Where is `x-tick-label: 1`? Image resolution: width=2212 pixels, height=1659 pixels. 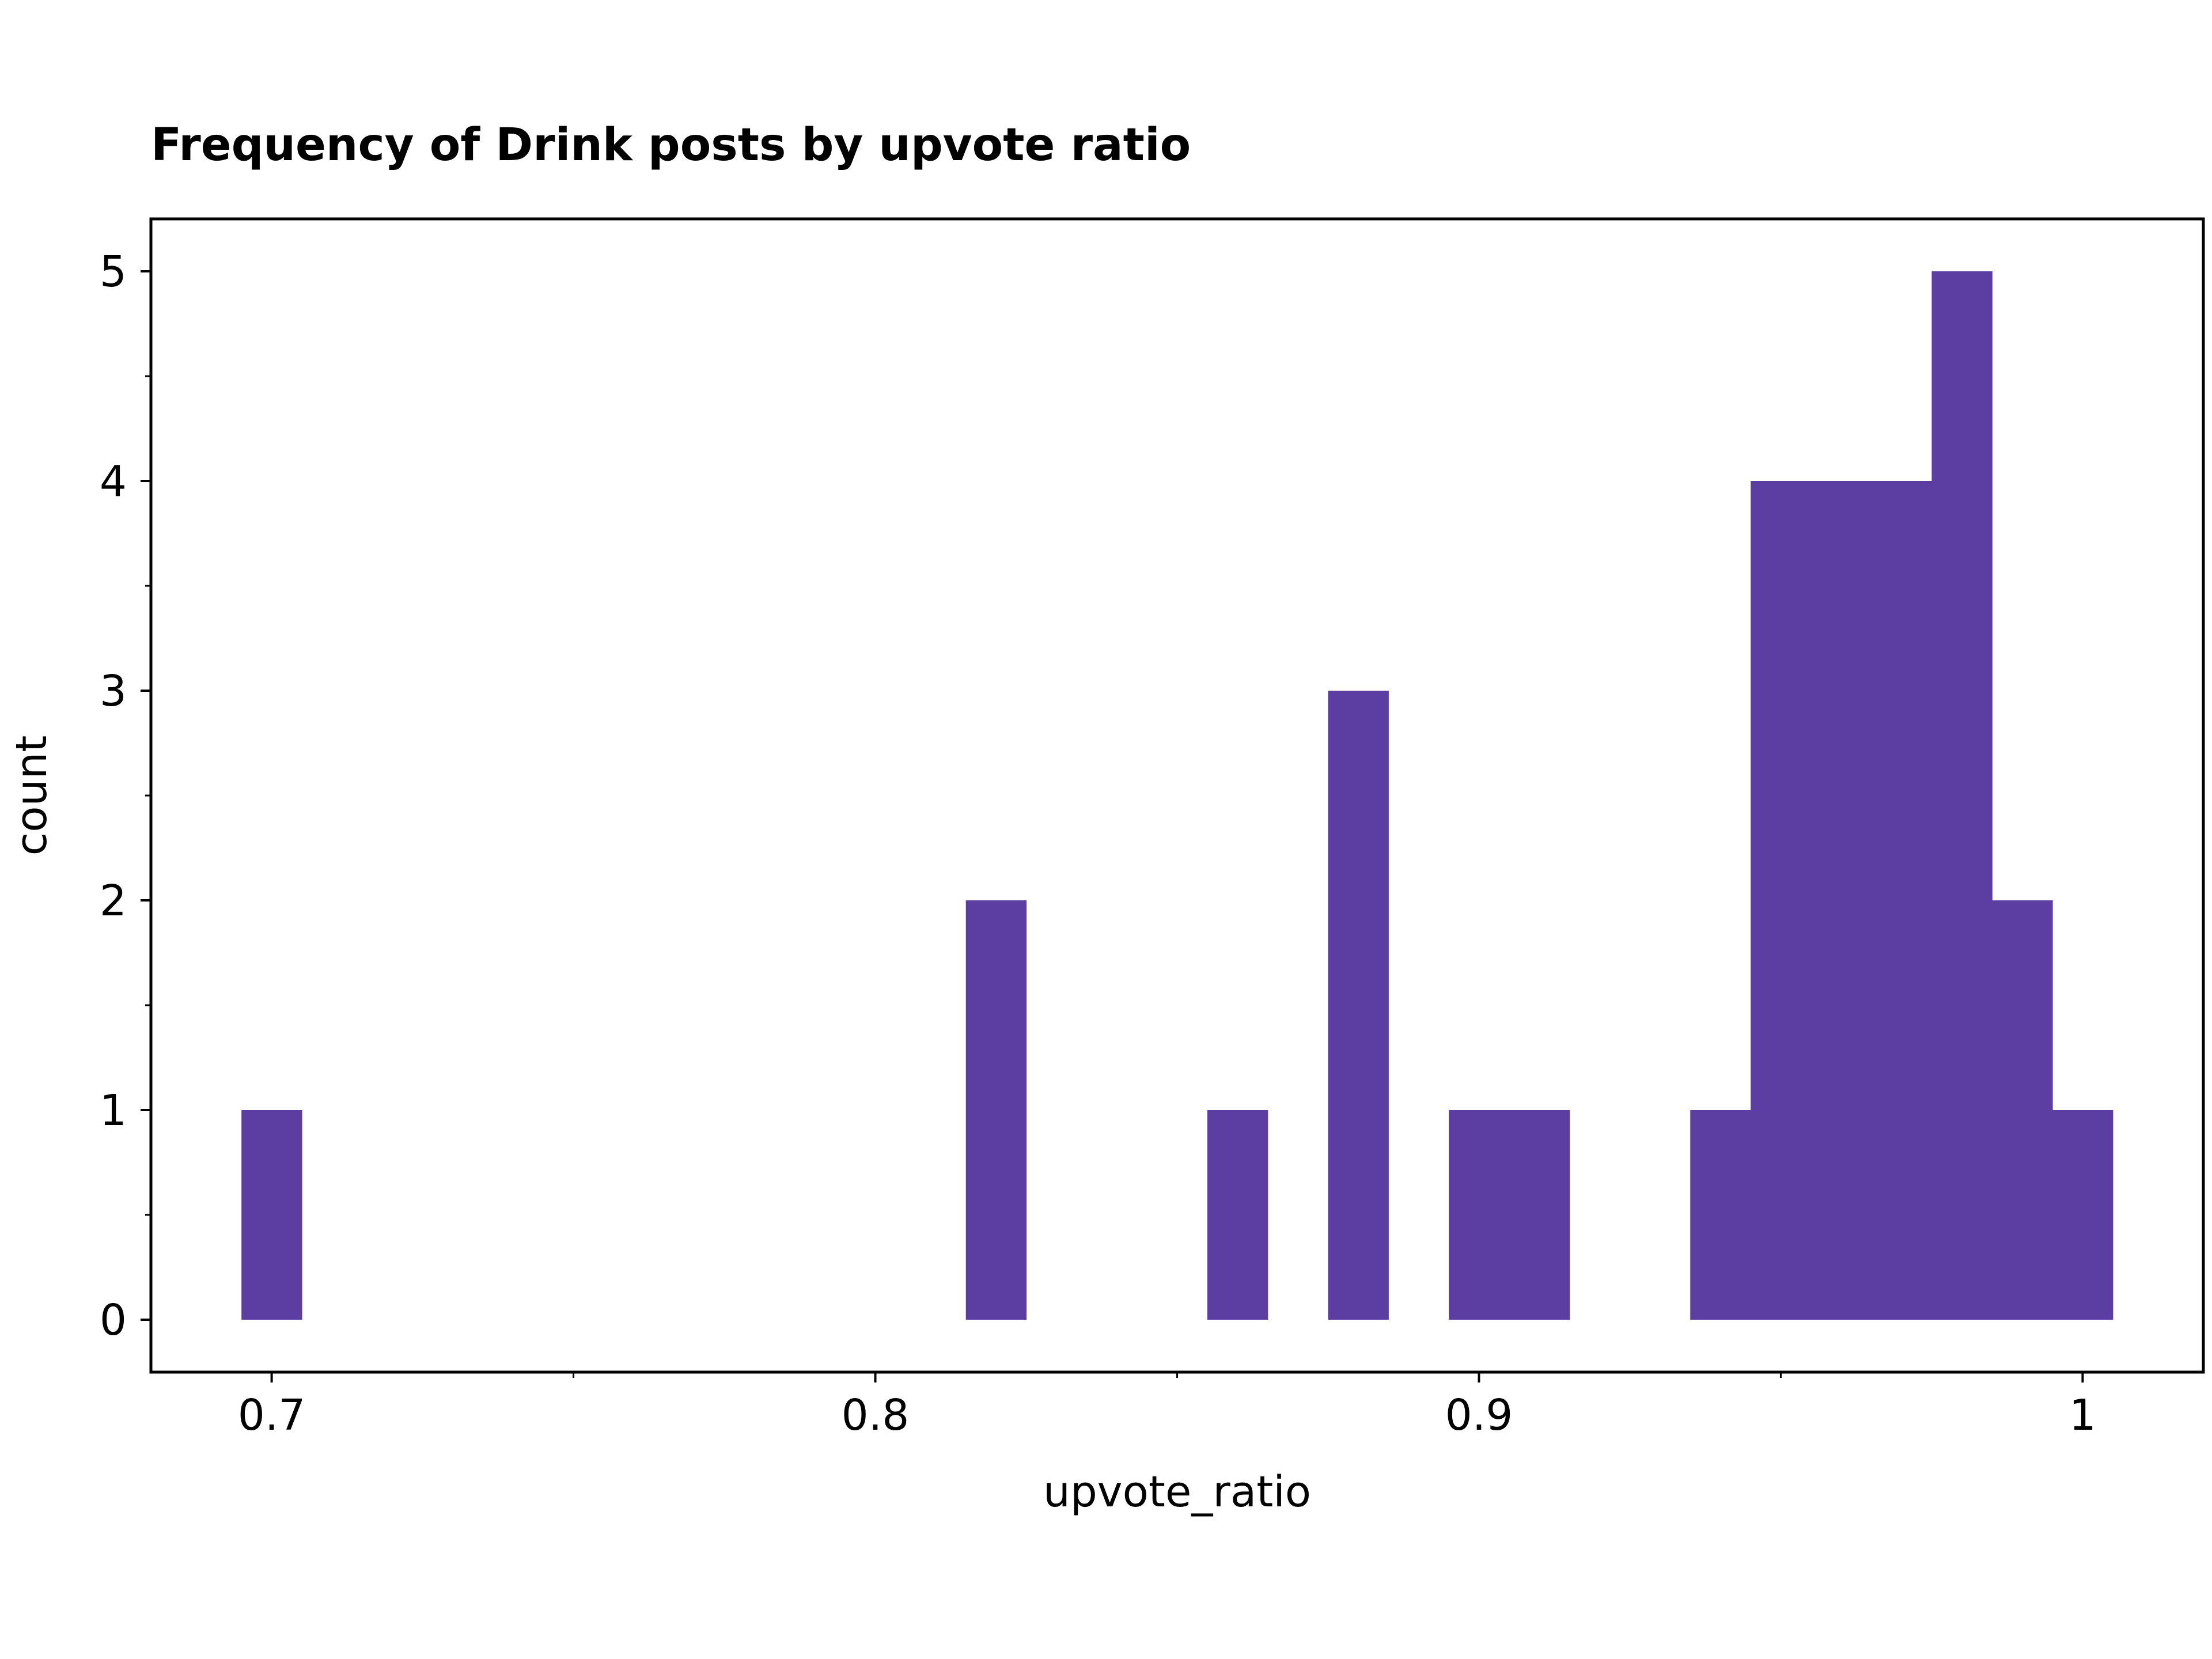 x-tick-label: 1 is located at coordinates (2082, 1415).